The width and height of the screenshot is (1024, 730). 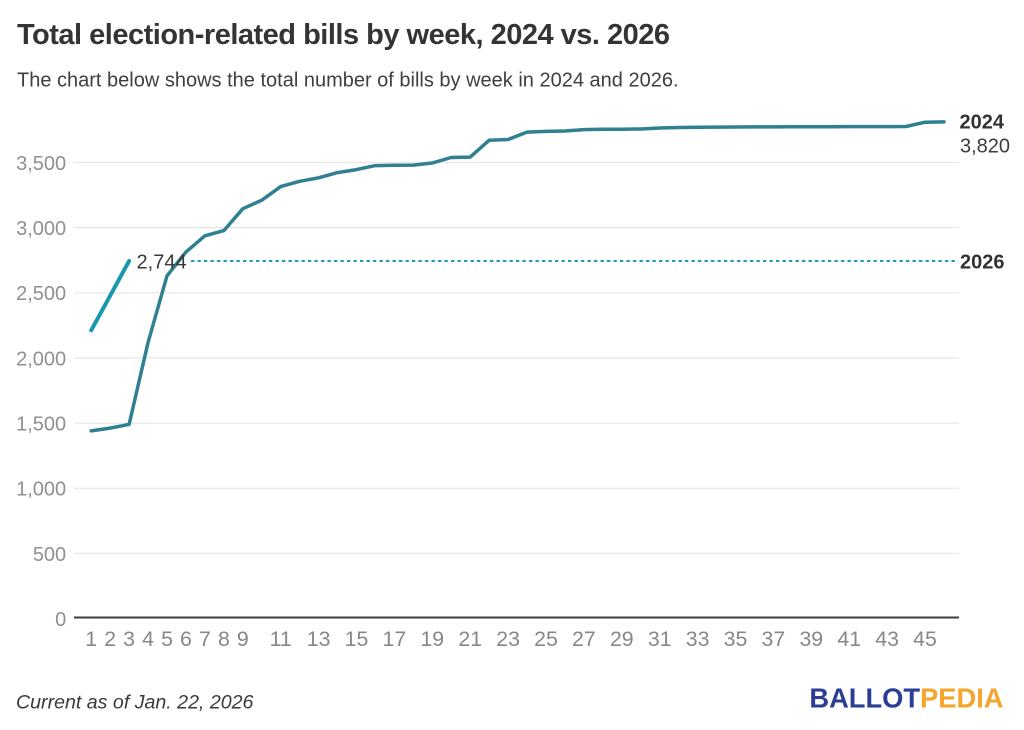 I want to click on svg-text: 1,500, so click(x=41, y=425).